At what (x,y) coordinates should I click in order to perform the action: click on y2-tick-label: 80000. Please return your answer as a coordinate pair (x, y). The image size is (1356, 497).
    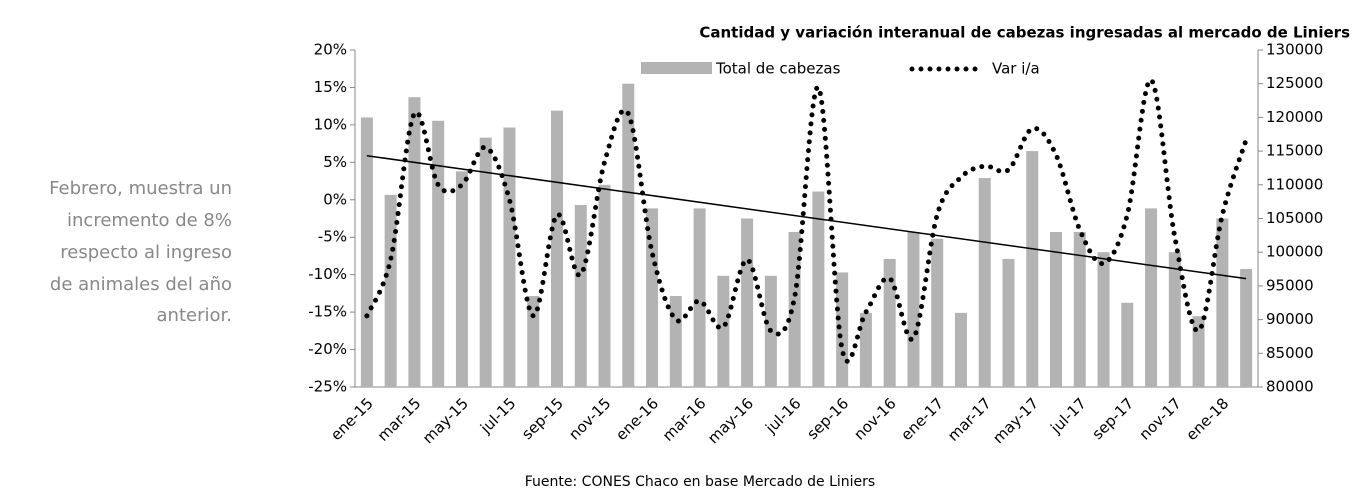
    Looking at the image, I should click on (1290, 387).